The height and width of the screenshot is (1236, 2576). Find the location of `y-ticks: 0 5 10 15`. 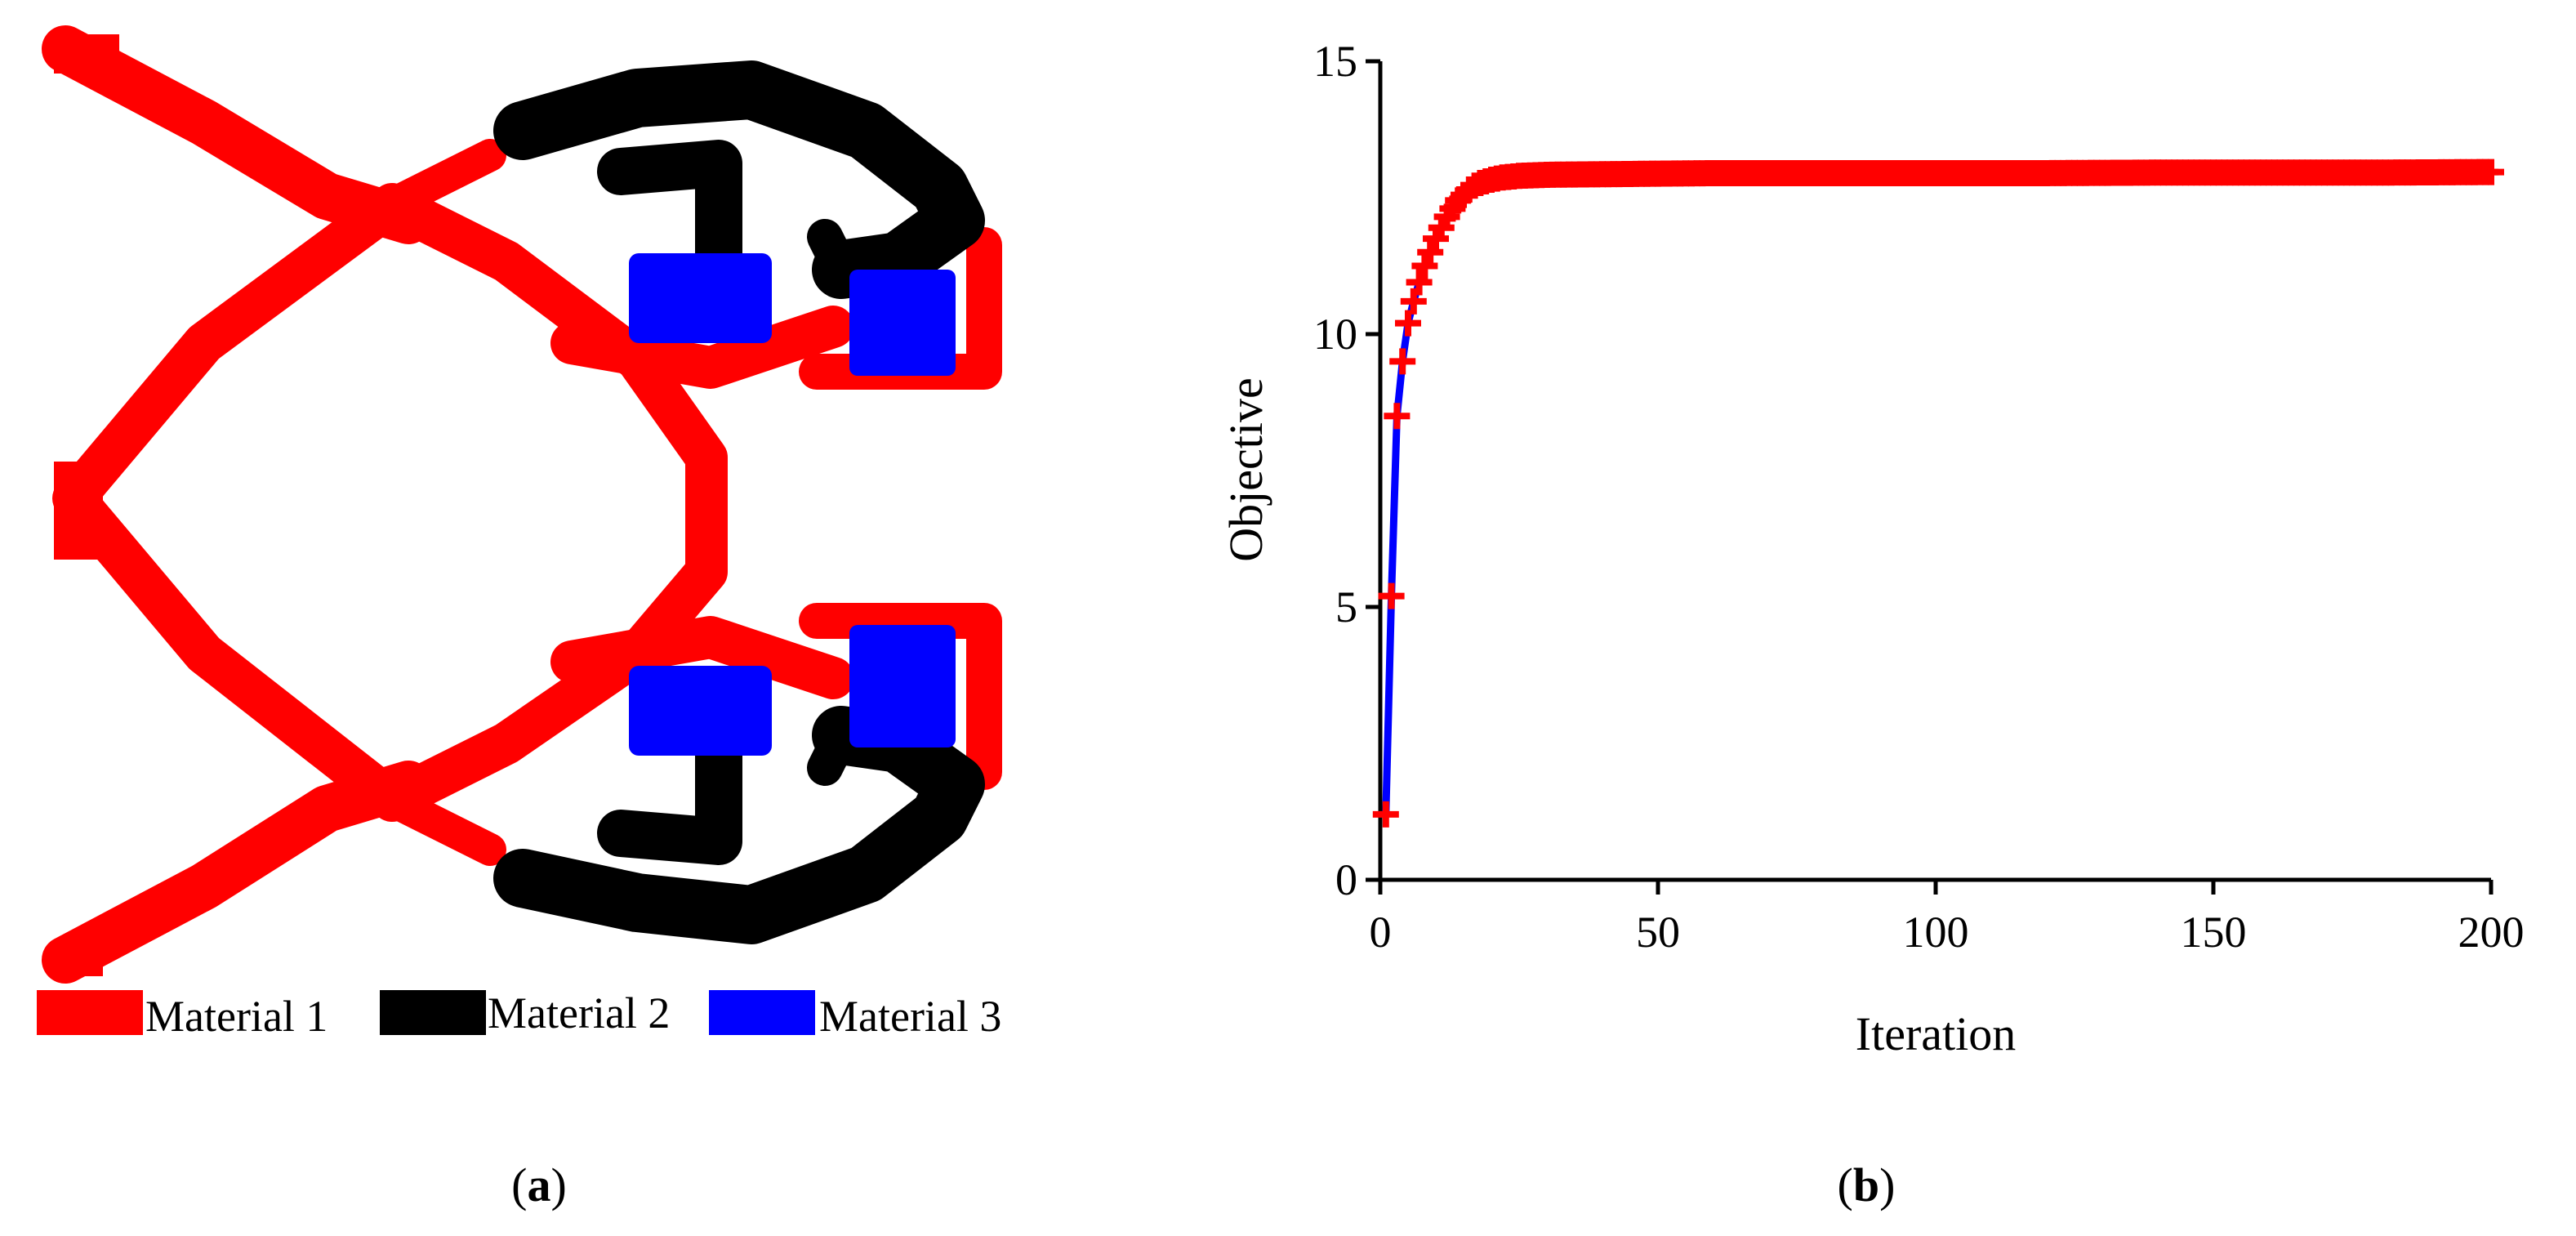

y-ticks: 0 5 10 15 is located at coordinates (1346, 471).